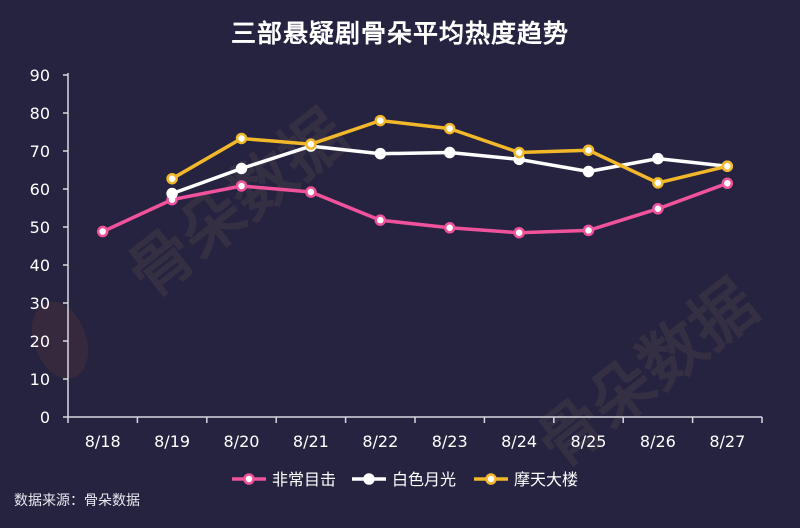  I want to click on legend-label: 非常目击, so click(304, 479).